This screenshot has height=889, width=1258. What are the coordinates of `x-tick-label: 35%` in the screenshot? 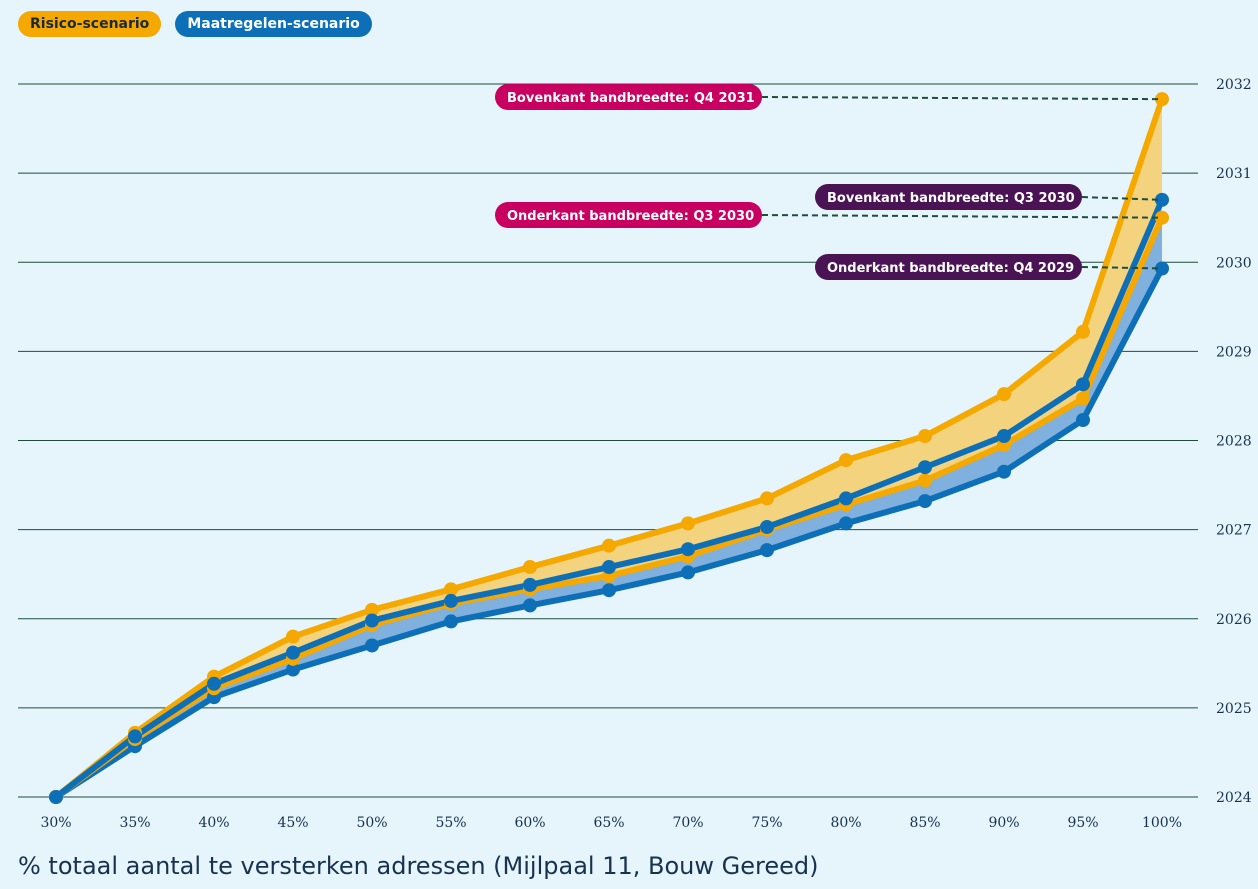 It's located at (134, 823).